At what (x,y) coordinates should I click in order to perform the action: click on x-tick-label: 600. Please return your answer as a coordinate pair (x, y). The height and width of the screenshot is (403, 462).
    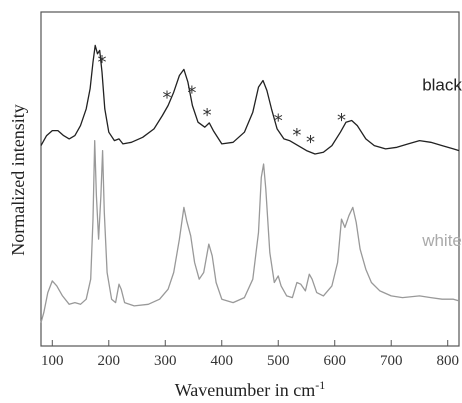
    Looking at the image, I should click on (334, 361).